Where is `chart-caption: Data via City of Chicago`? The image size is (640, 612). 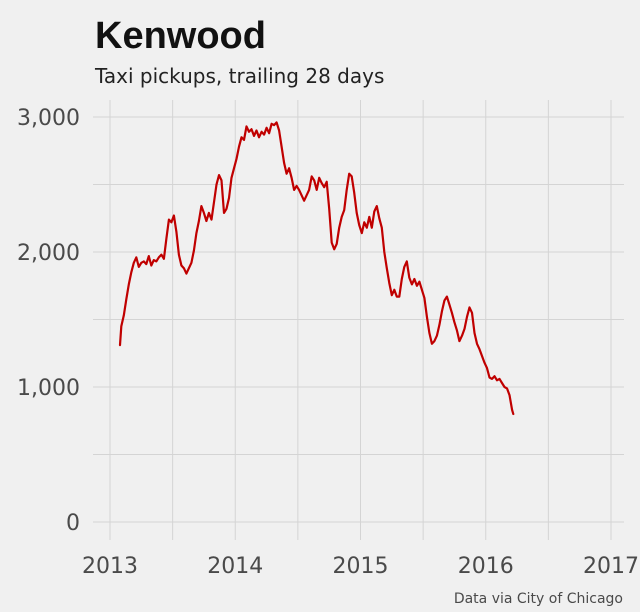
chart-caption: Data via City of Chicago is located at coordinates (538, 599).